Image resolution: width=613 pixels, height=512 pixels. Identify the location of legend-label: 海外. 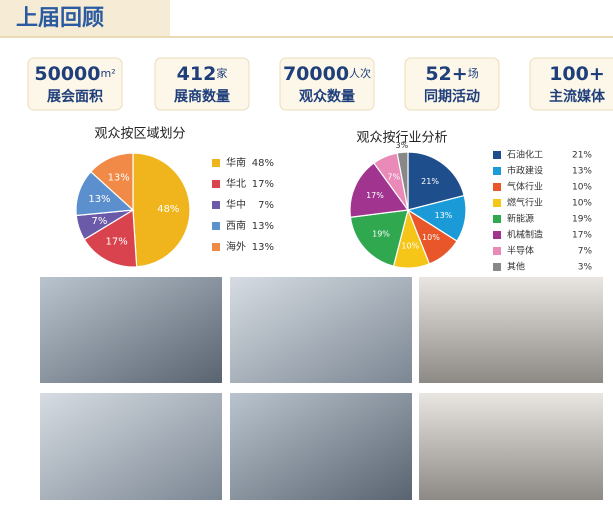
(236, 246).